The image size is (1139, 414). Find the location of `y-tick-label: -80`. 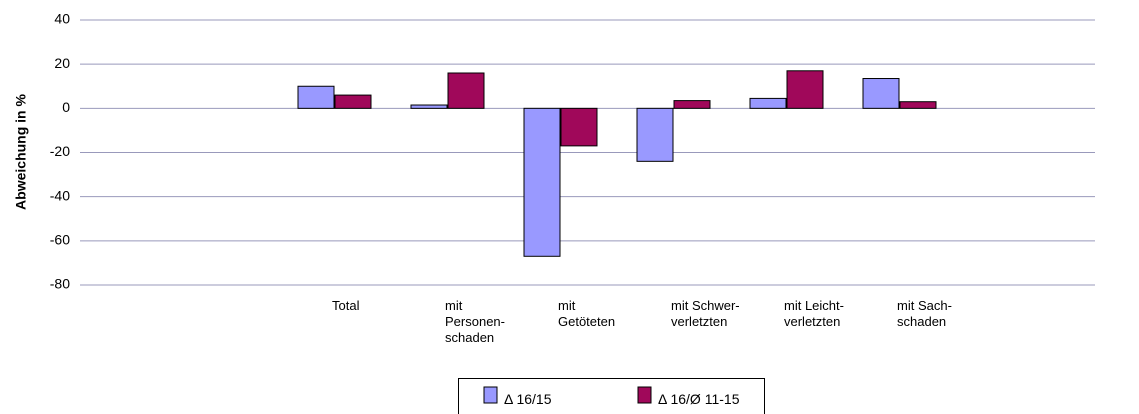

y-tick-label: -80 is located at coordinates (60, 284).